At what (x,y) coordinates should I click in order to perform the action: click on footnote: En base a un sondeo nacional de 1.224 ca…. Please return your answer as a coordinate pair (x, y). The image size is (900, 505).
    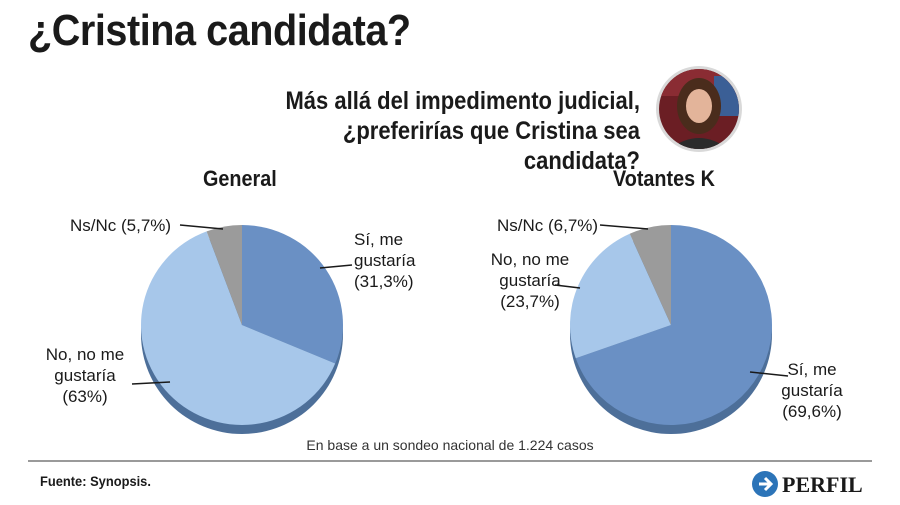
    Looking at the image, I should click on (450, 445).